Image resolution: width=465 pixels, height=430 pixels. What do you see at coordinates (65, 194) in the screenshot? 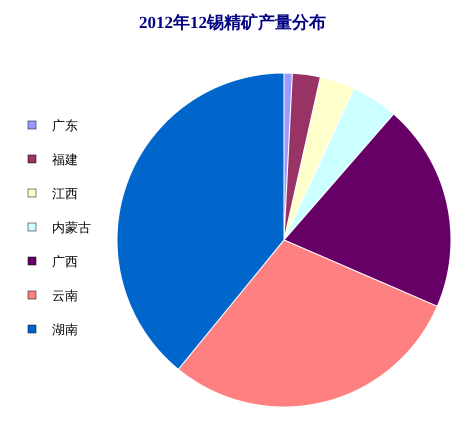
I see `legend-label: 江西` at bounding box center [65, 194].